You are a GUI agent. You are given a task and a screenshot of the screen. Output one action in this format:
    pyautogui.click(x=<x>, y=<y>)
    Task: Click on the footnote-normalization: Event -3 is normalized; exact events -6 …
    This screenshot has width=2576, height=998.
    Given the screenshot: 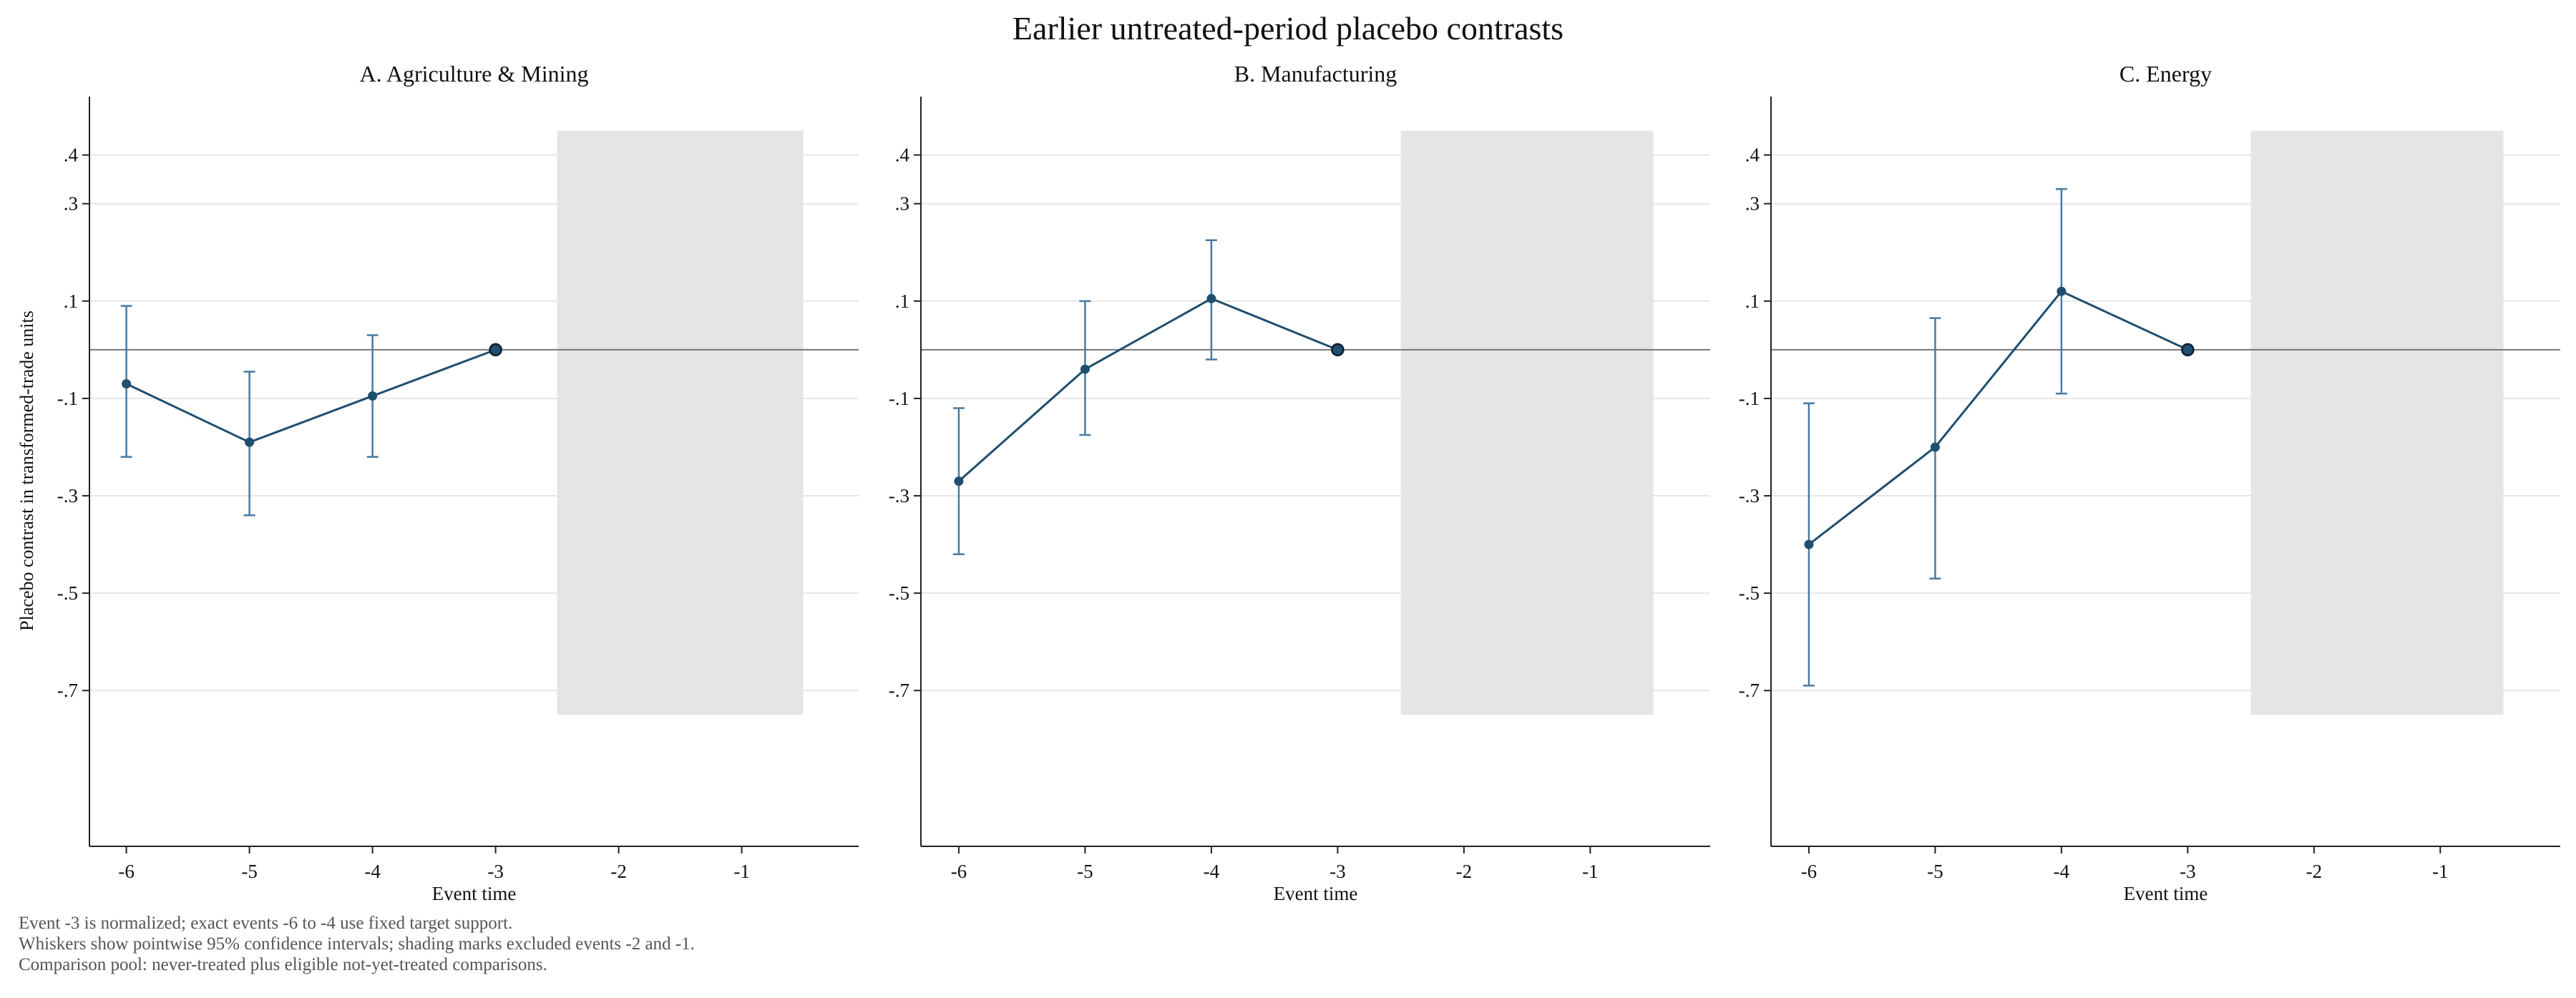 What is the action you would take?
    pyautogui.click(x=266, y=924)
    